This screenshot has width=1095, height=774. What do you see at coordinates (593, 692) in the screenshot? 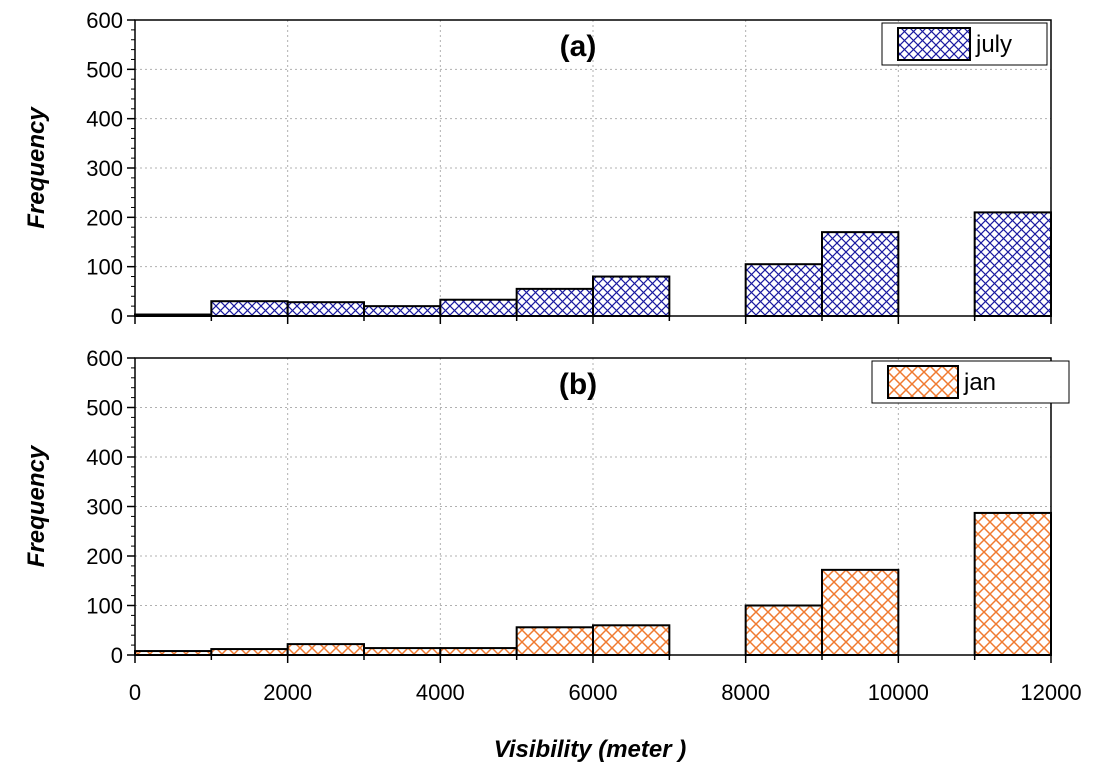
I see `x-tick-label: 6000` at bounding box center [593, 692].